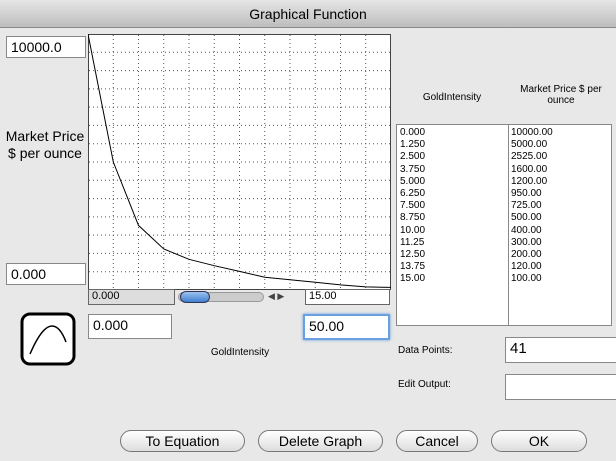  I want to click on slider-thumb, so click(195, 297).